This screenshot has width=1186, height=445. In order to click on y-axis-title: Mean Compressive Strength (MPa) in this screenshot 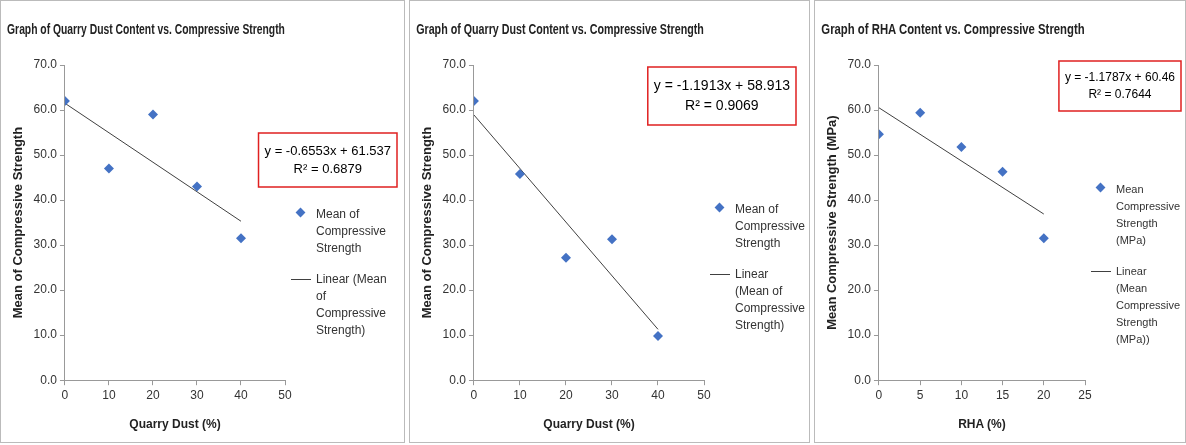, I will do `click(832, 222)`.